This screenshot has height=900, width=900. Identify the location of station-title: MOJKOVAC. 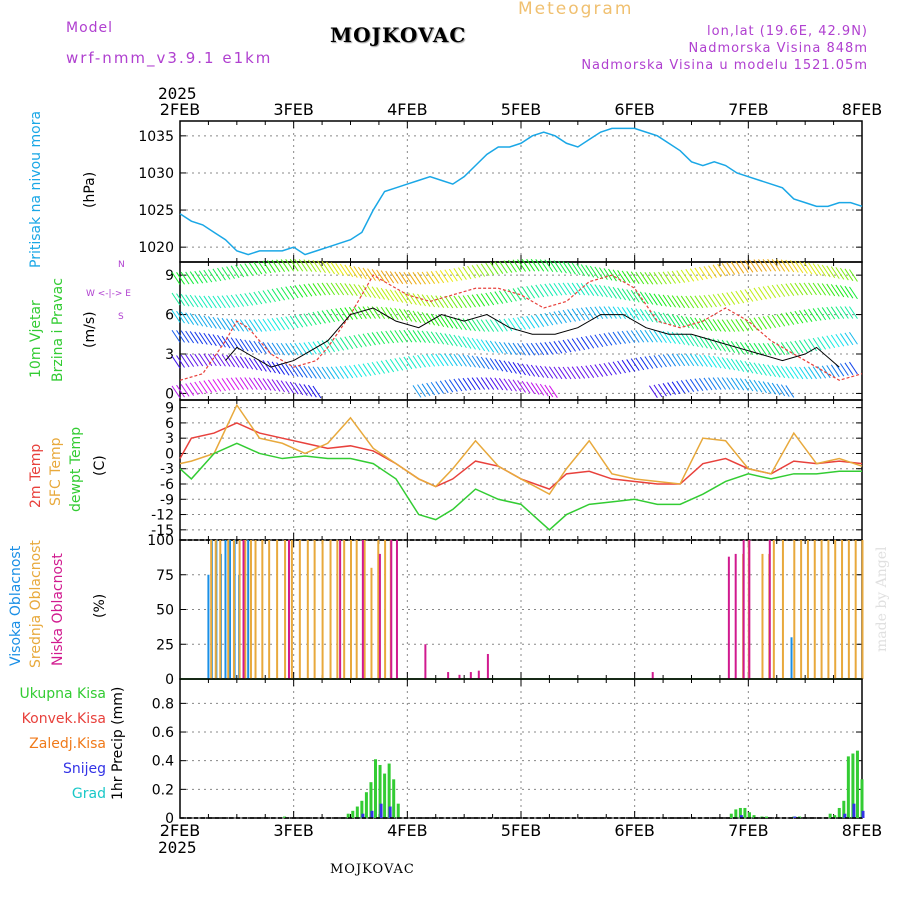
(398, 35).